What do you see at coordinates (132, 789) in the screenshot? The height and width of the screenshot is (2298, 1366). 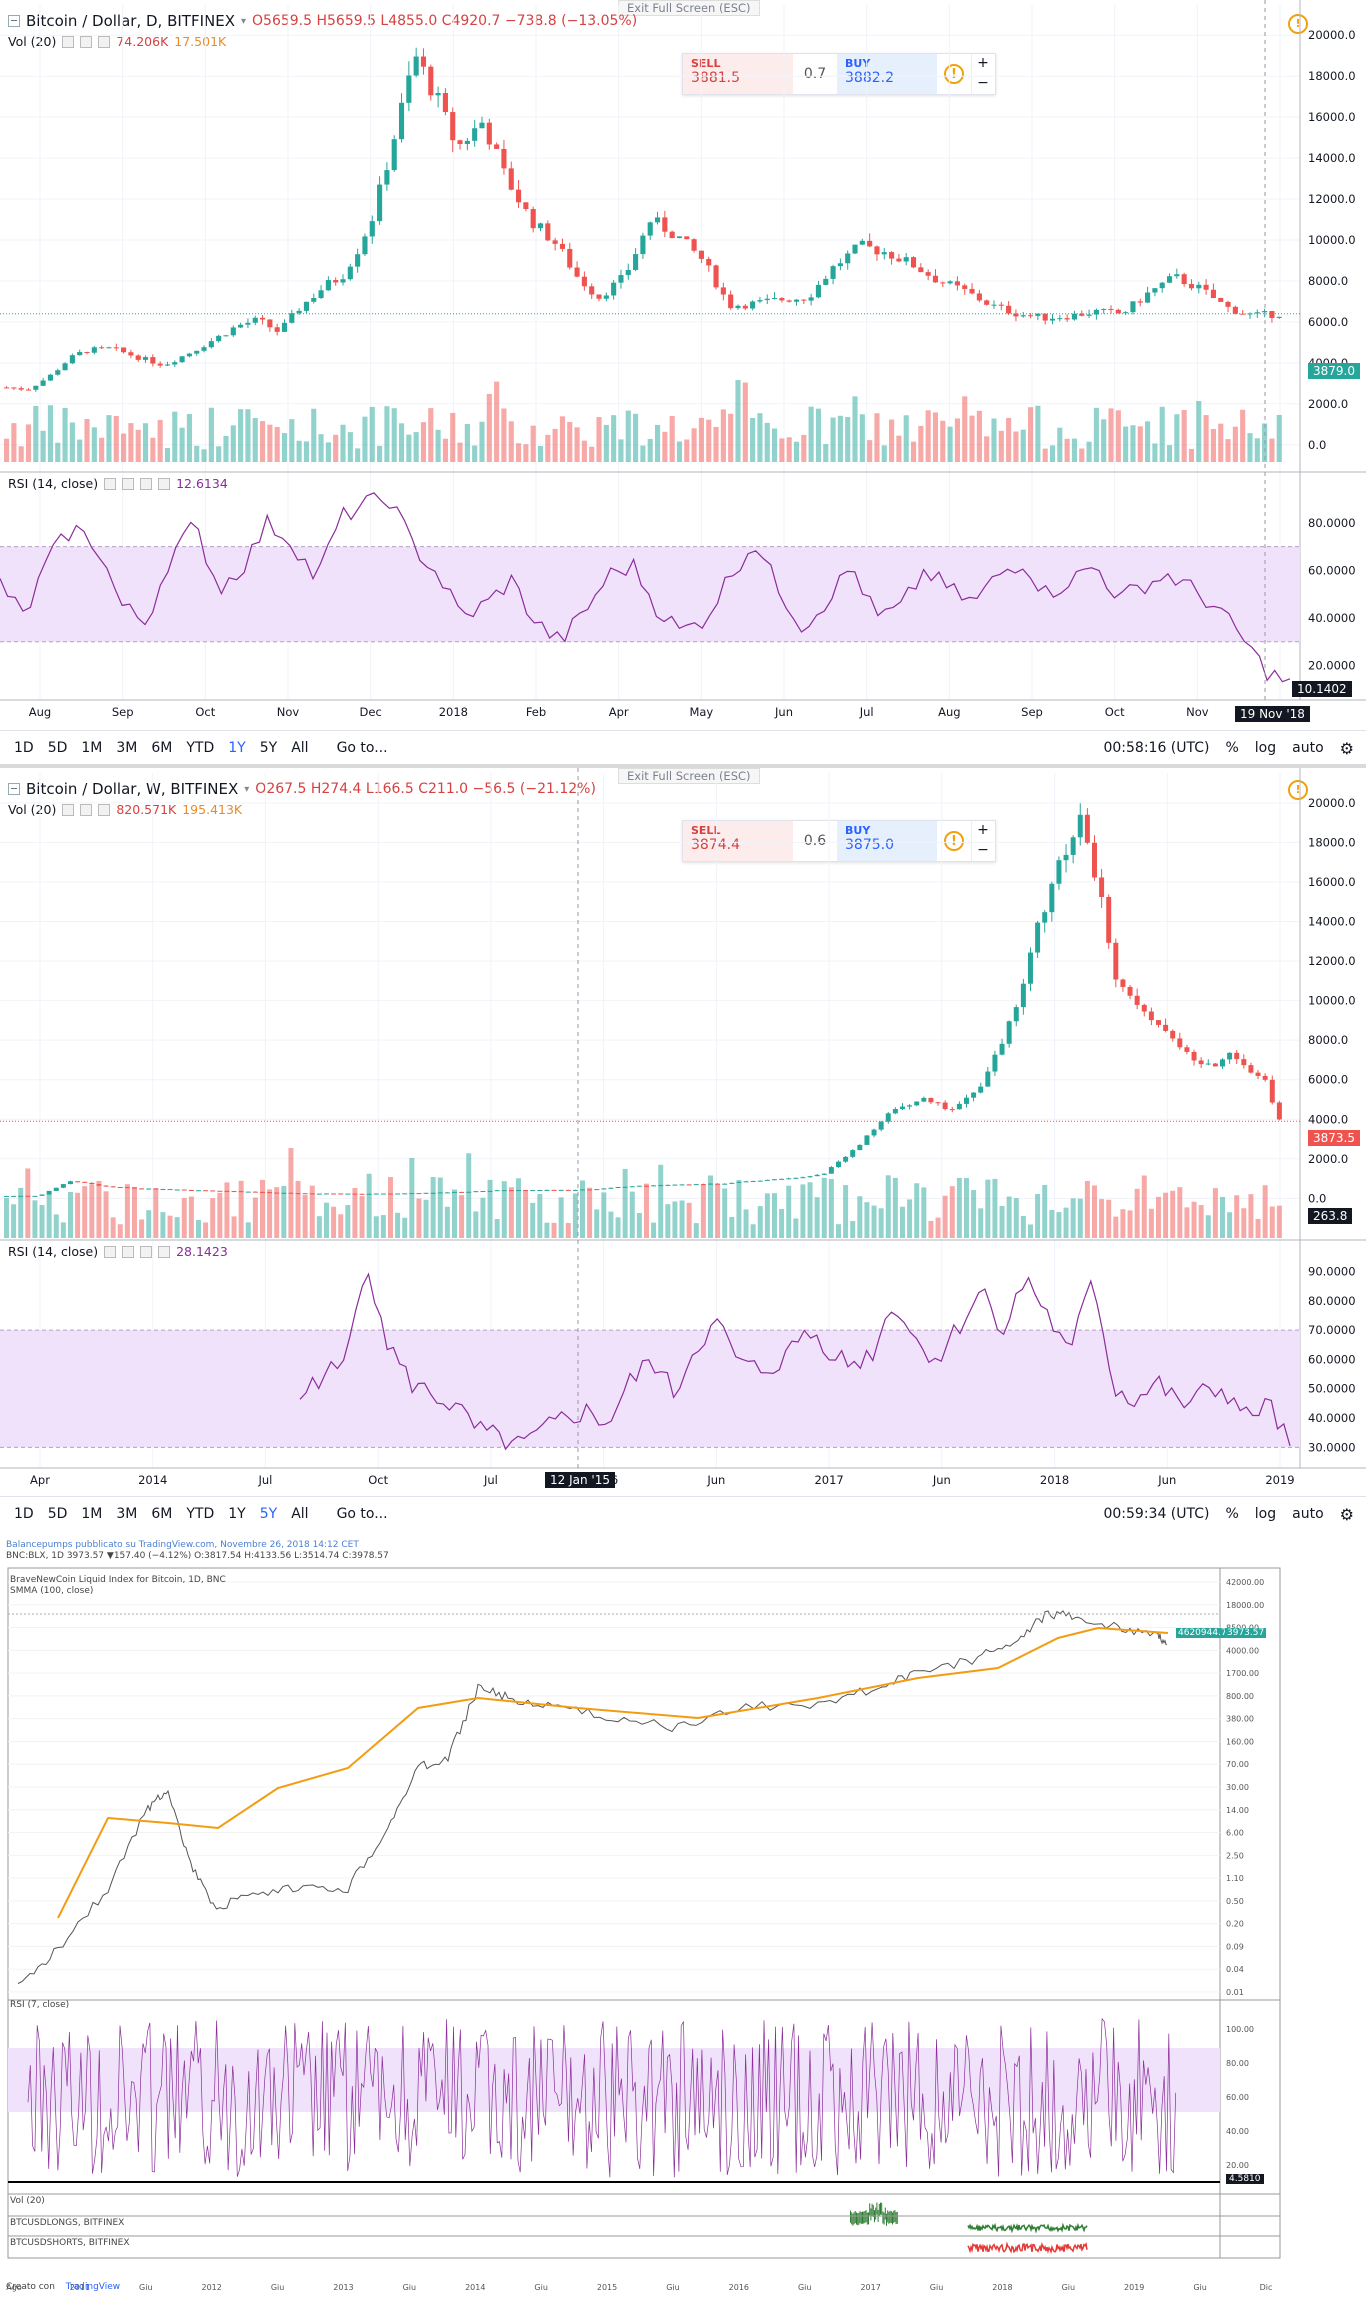 I see `symbol-title: Bitcoin / Dollar, W, BITFINEX` at bounding box center [132, 789].